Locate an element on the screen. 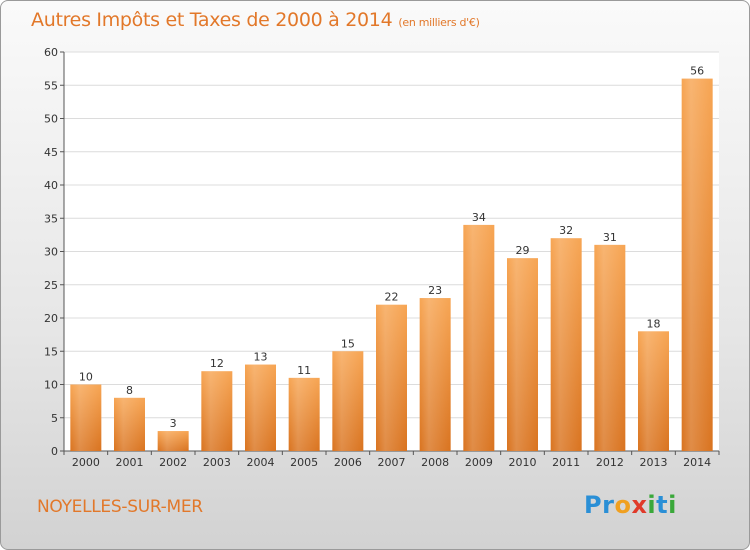 The height and width of the screenshot is (550, 750). unit-note: (en milliers d'€) is located at coordinates (439, 22).